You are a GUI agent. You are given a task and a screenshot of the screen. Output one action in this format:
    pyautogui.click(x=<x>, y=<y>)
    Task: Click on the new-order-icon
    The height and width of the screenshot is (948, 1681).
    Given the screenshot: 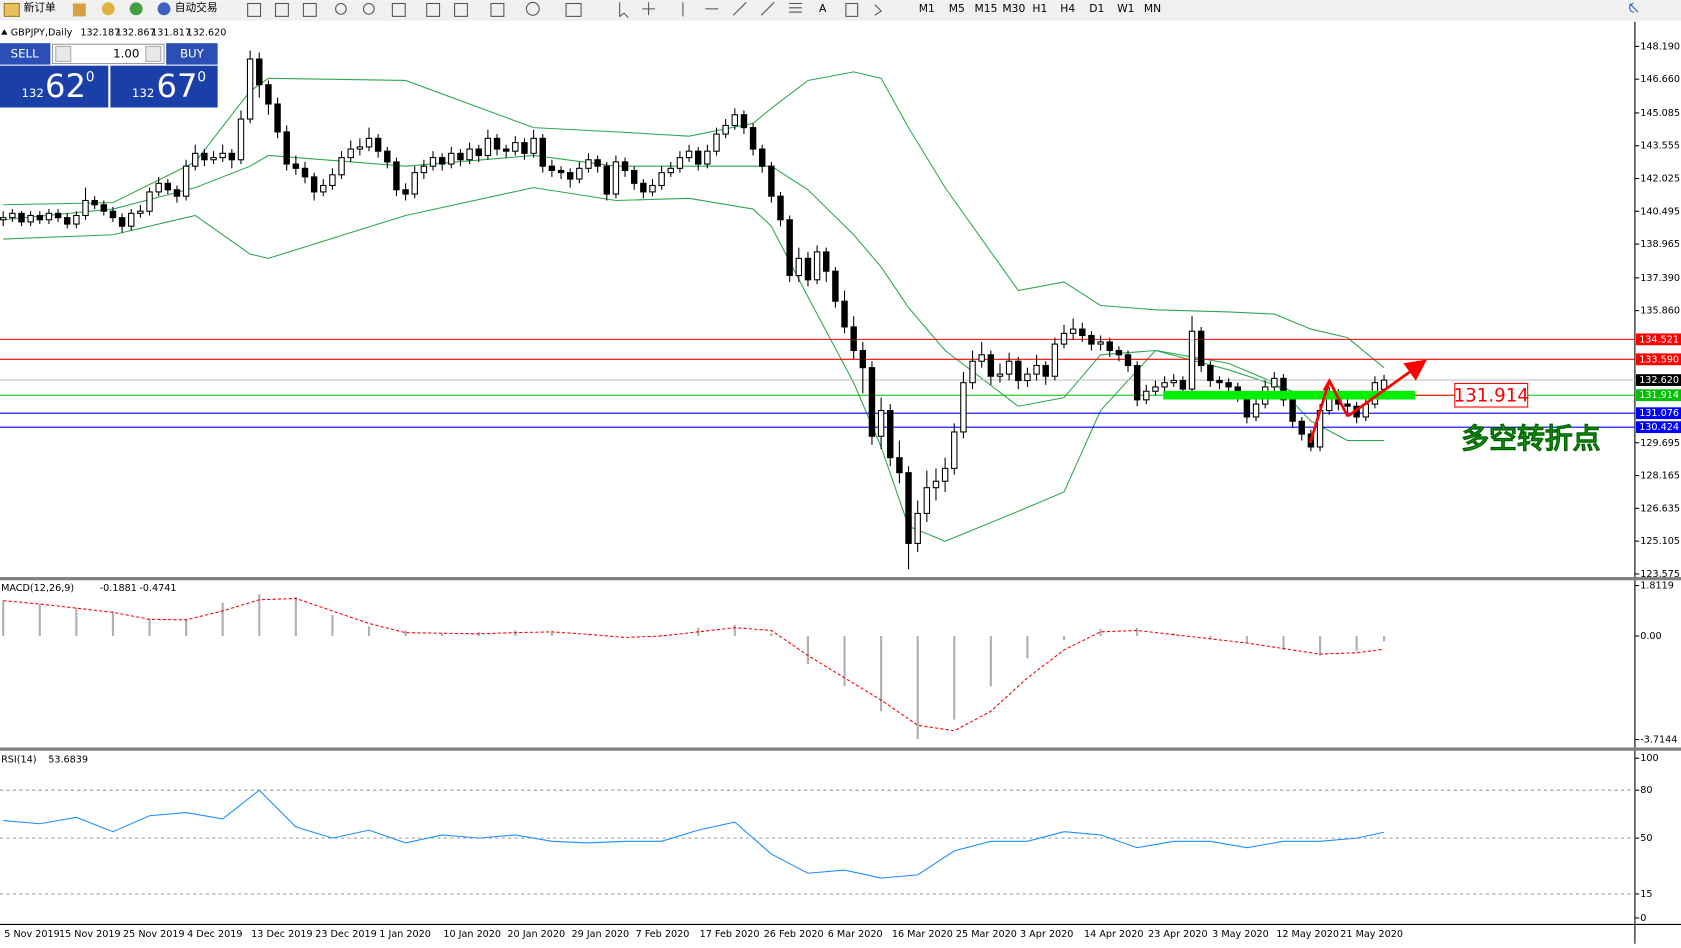 What is the action you would take?
    pyautogui.click(x=11, y=9)
    